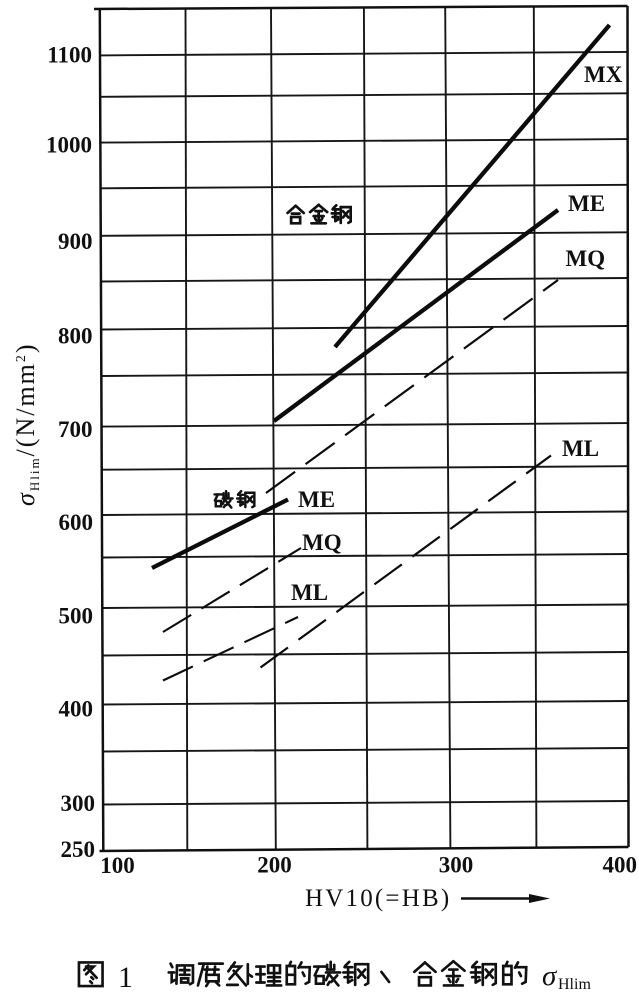 The width and height of the screenshot is (639, 997). What do you see at coordinates (75, 335) in the screenshot?
I see `svg-text: 800` at bounding box center [75, 335].